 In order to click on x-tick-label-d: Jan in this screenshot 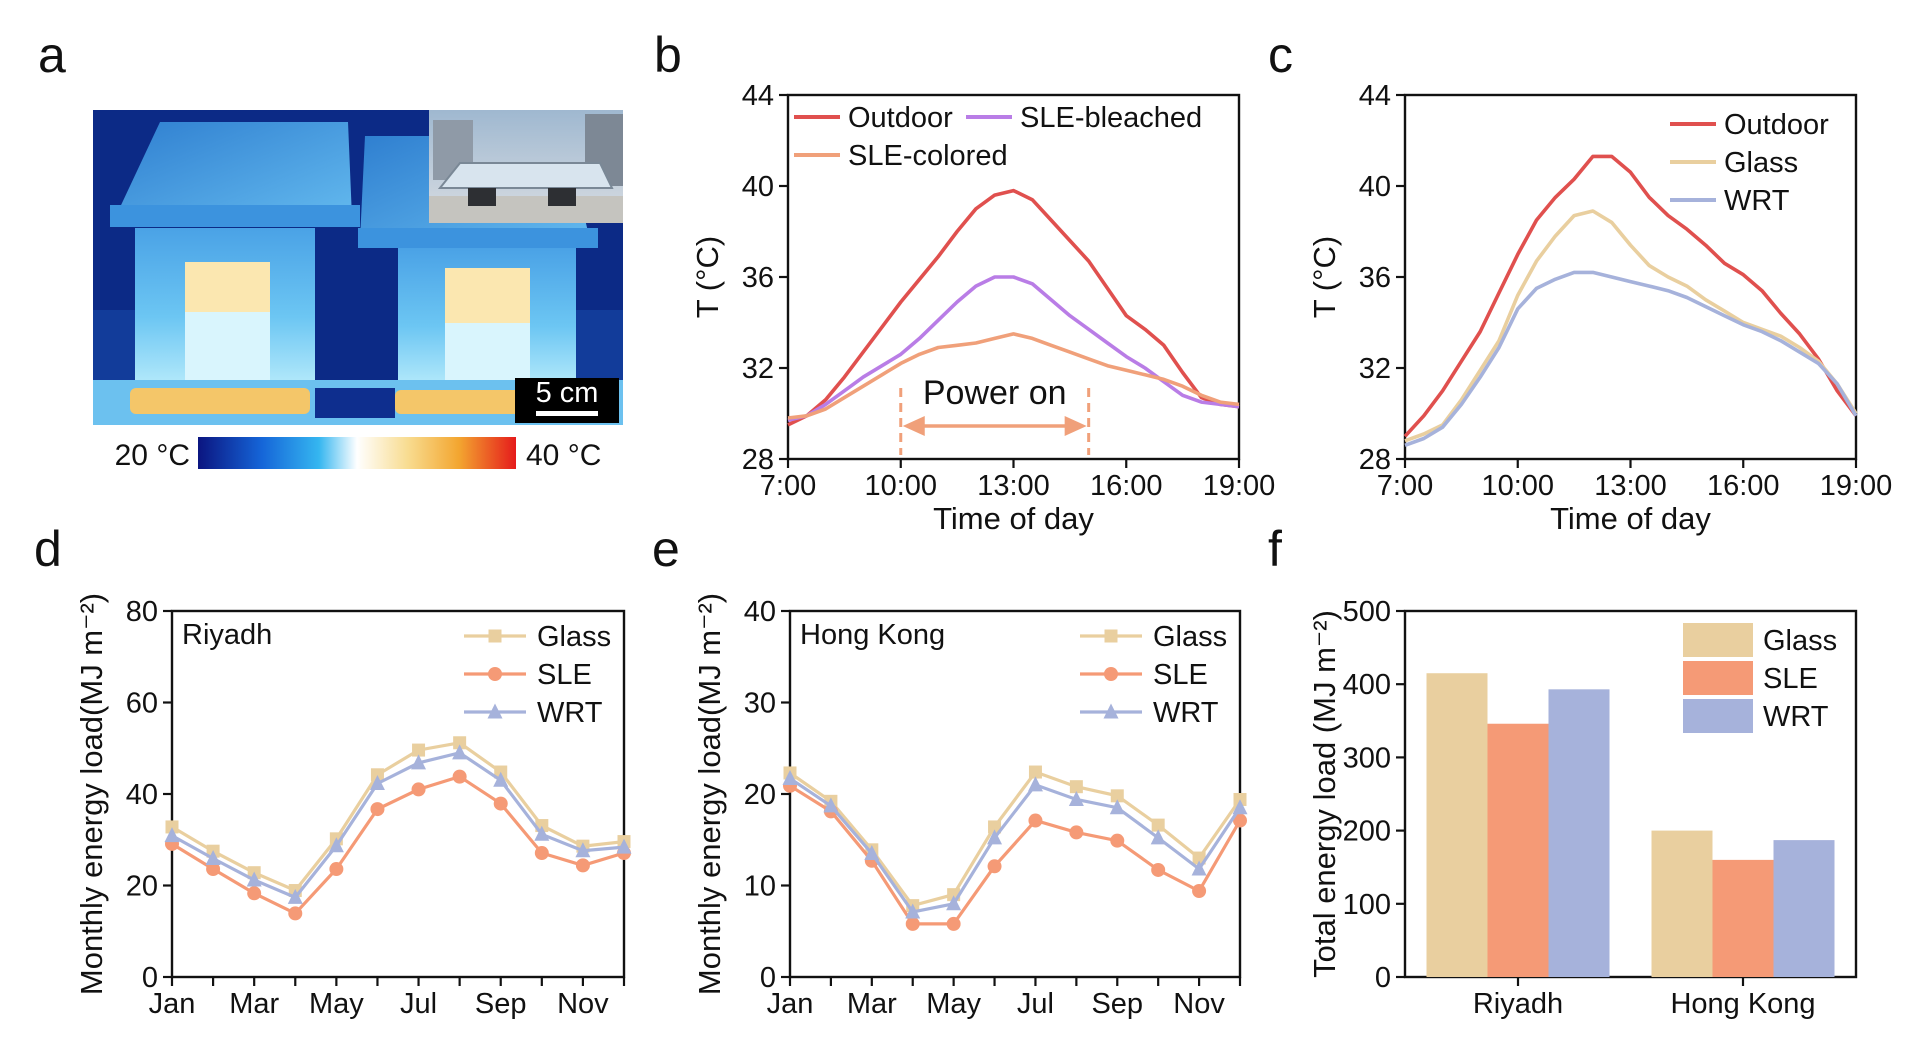, I will do `click(172, 1004)`.